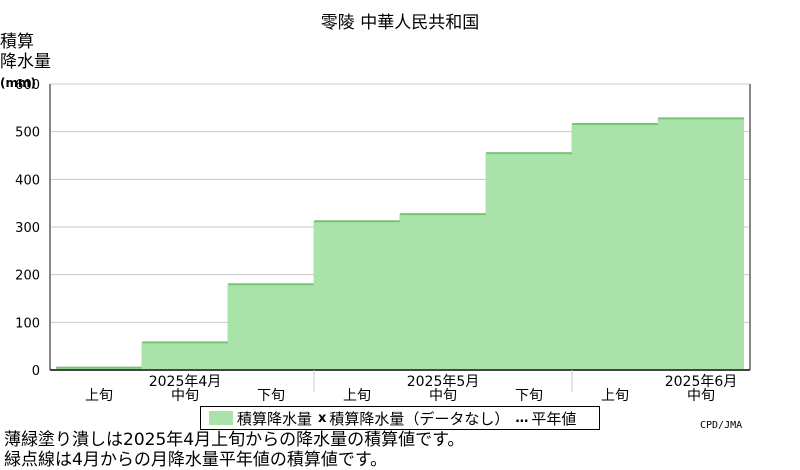  Describe the element at coordinates (27, 276) in the screenshot. I see `y-tick-label: 200` at that location.